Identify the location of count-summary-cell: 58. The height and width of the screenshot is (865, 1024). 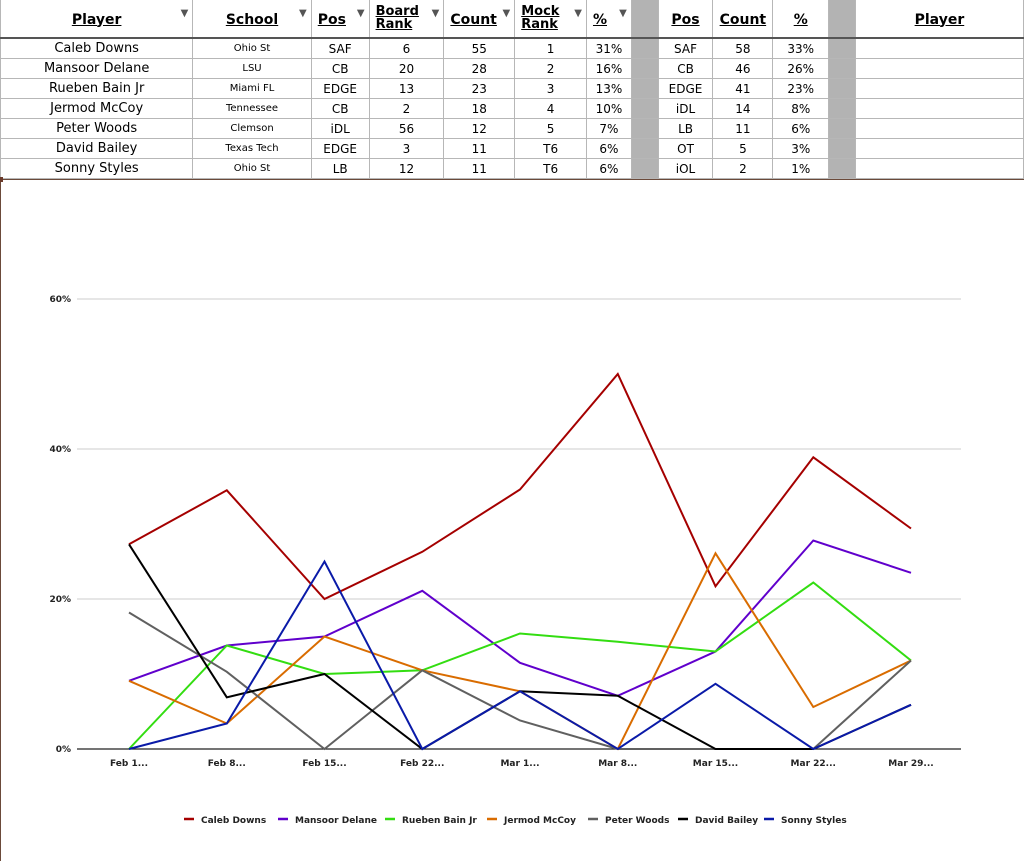
(743, 48).